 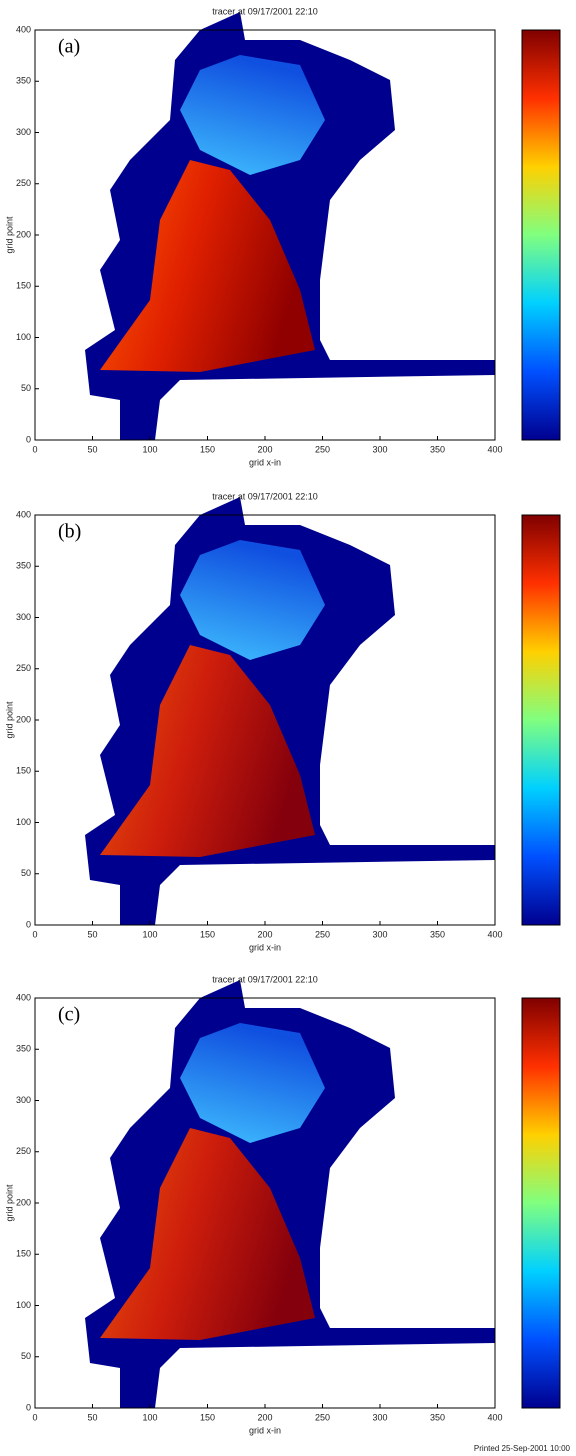 I want to click on panel-label: (b), so click(x=69, y=532).